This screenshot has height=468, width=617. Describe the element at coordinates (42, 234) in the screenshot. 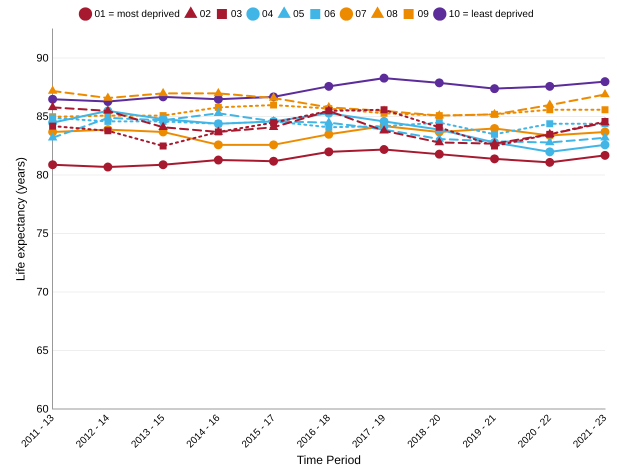

I see `y-tick-label: 75` at that location.